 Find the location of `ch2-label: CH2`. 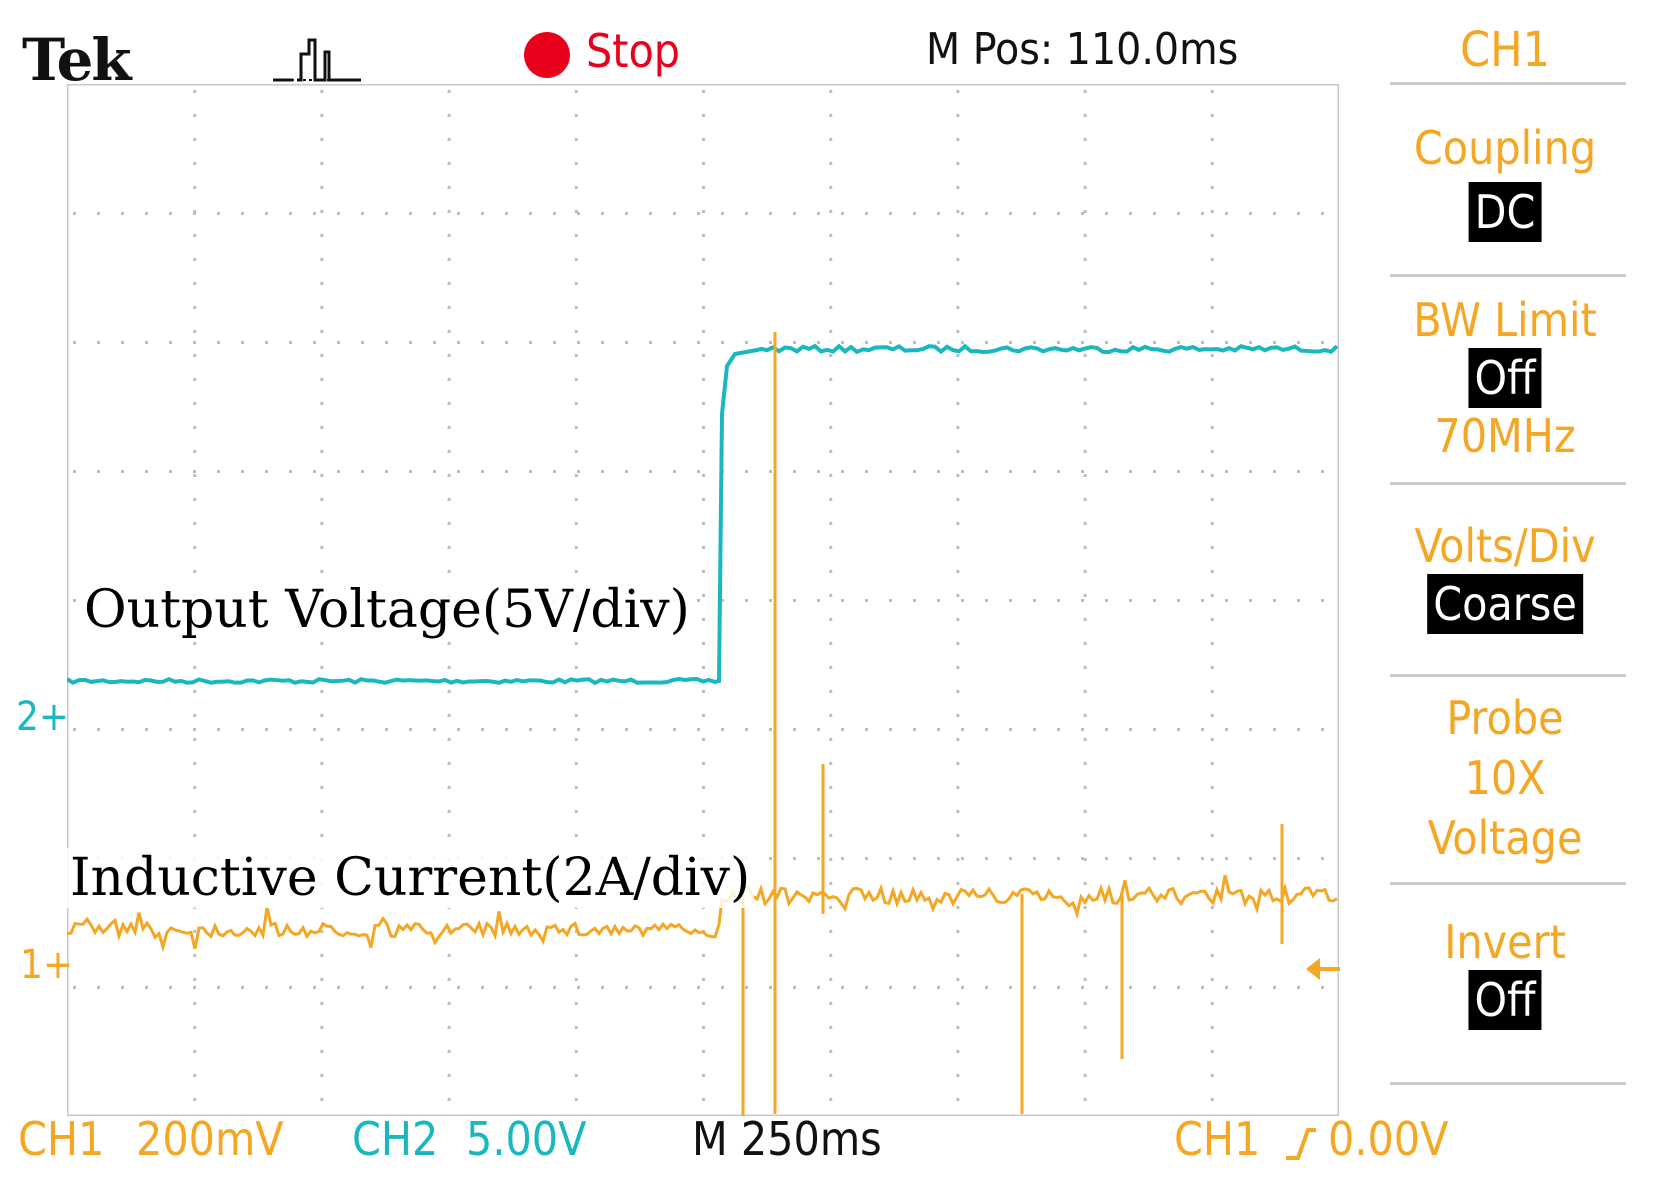

ch2-label: CH2 is located at coordinates (395, 1139).